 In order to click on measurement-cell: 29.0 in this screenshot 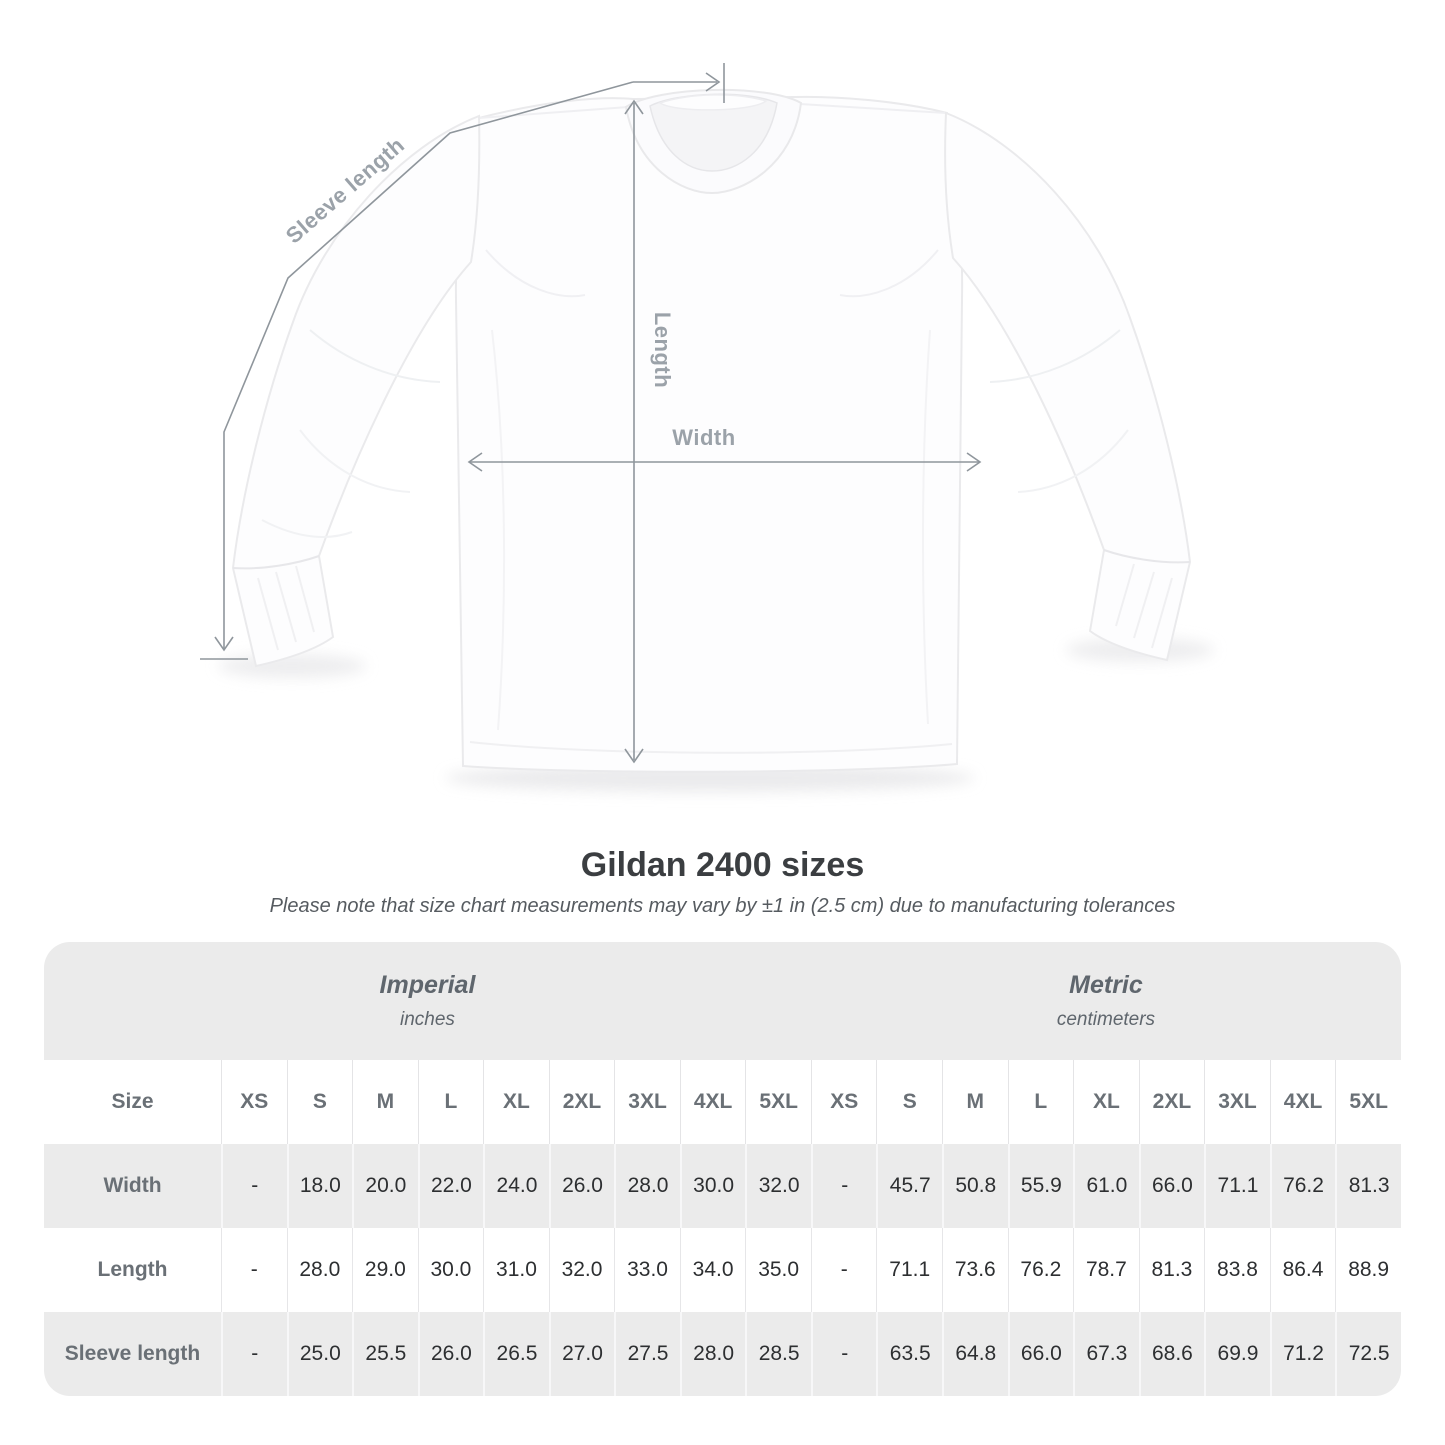, I will do `click(385, 1270)`.